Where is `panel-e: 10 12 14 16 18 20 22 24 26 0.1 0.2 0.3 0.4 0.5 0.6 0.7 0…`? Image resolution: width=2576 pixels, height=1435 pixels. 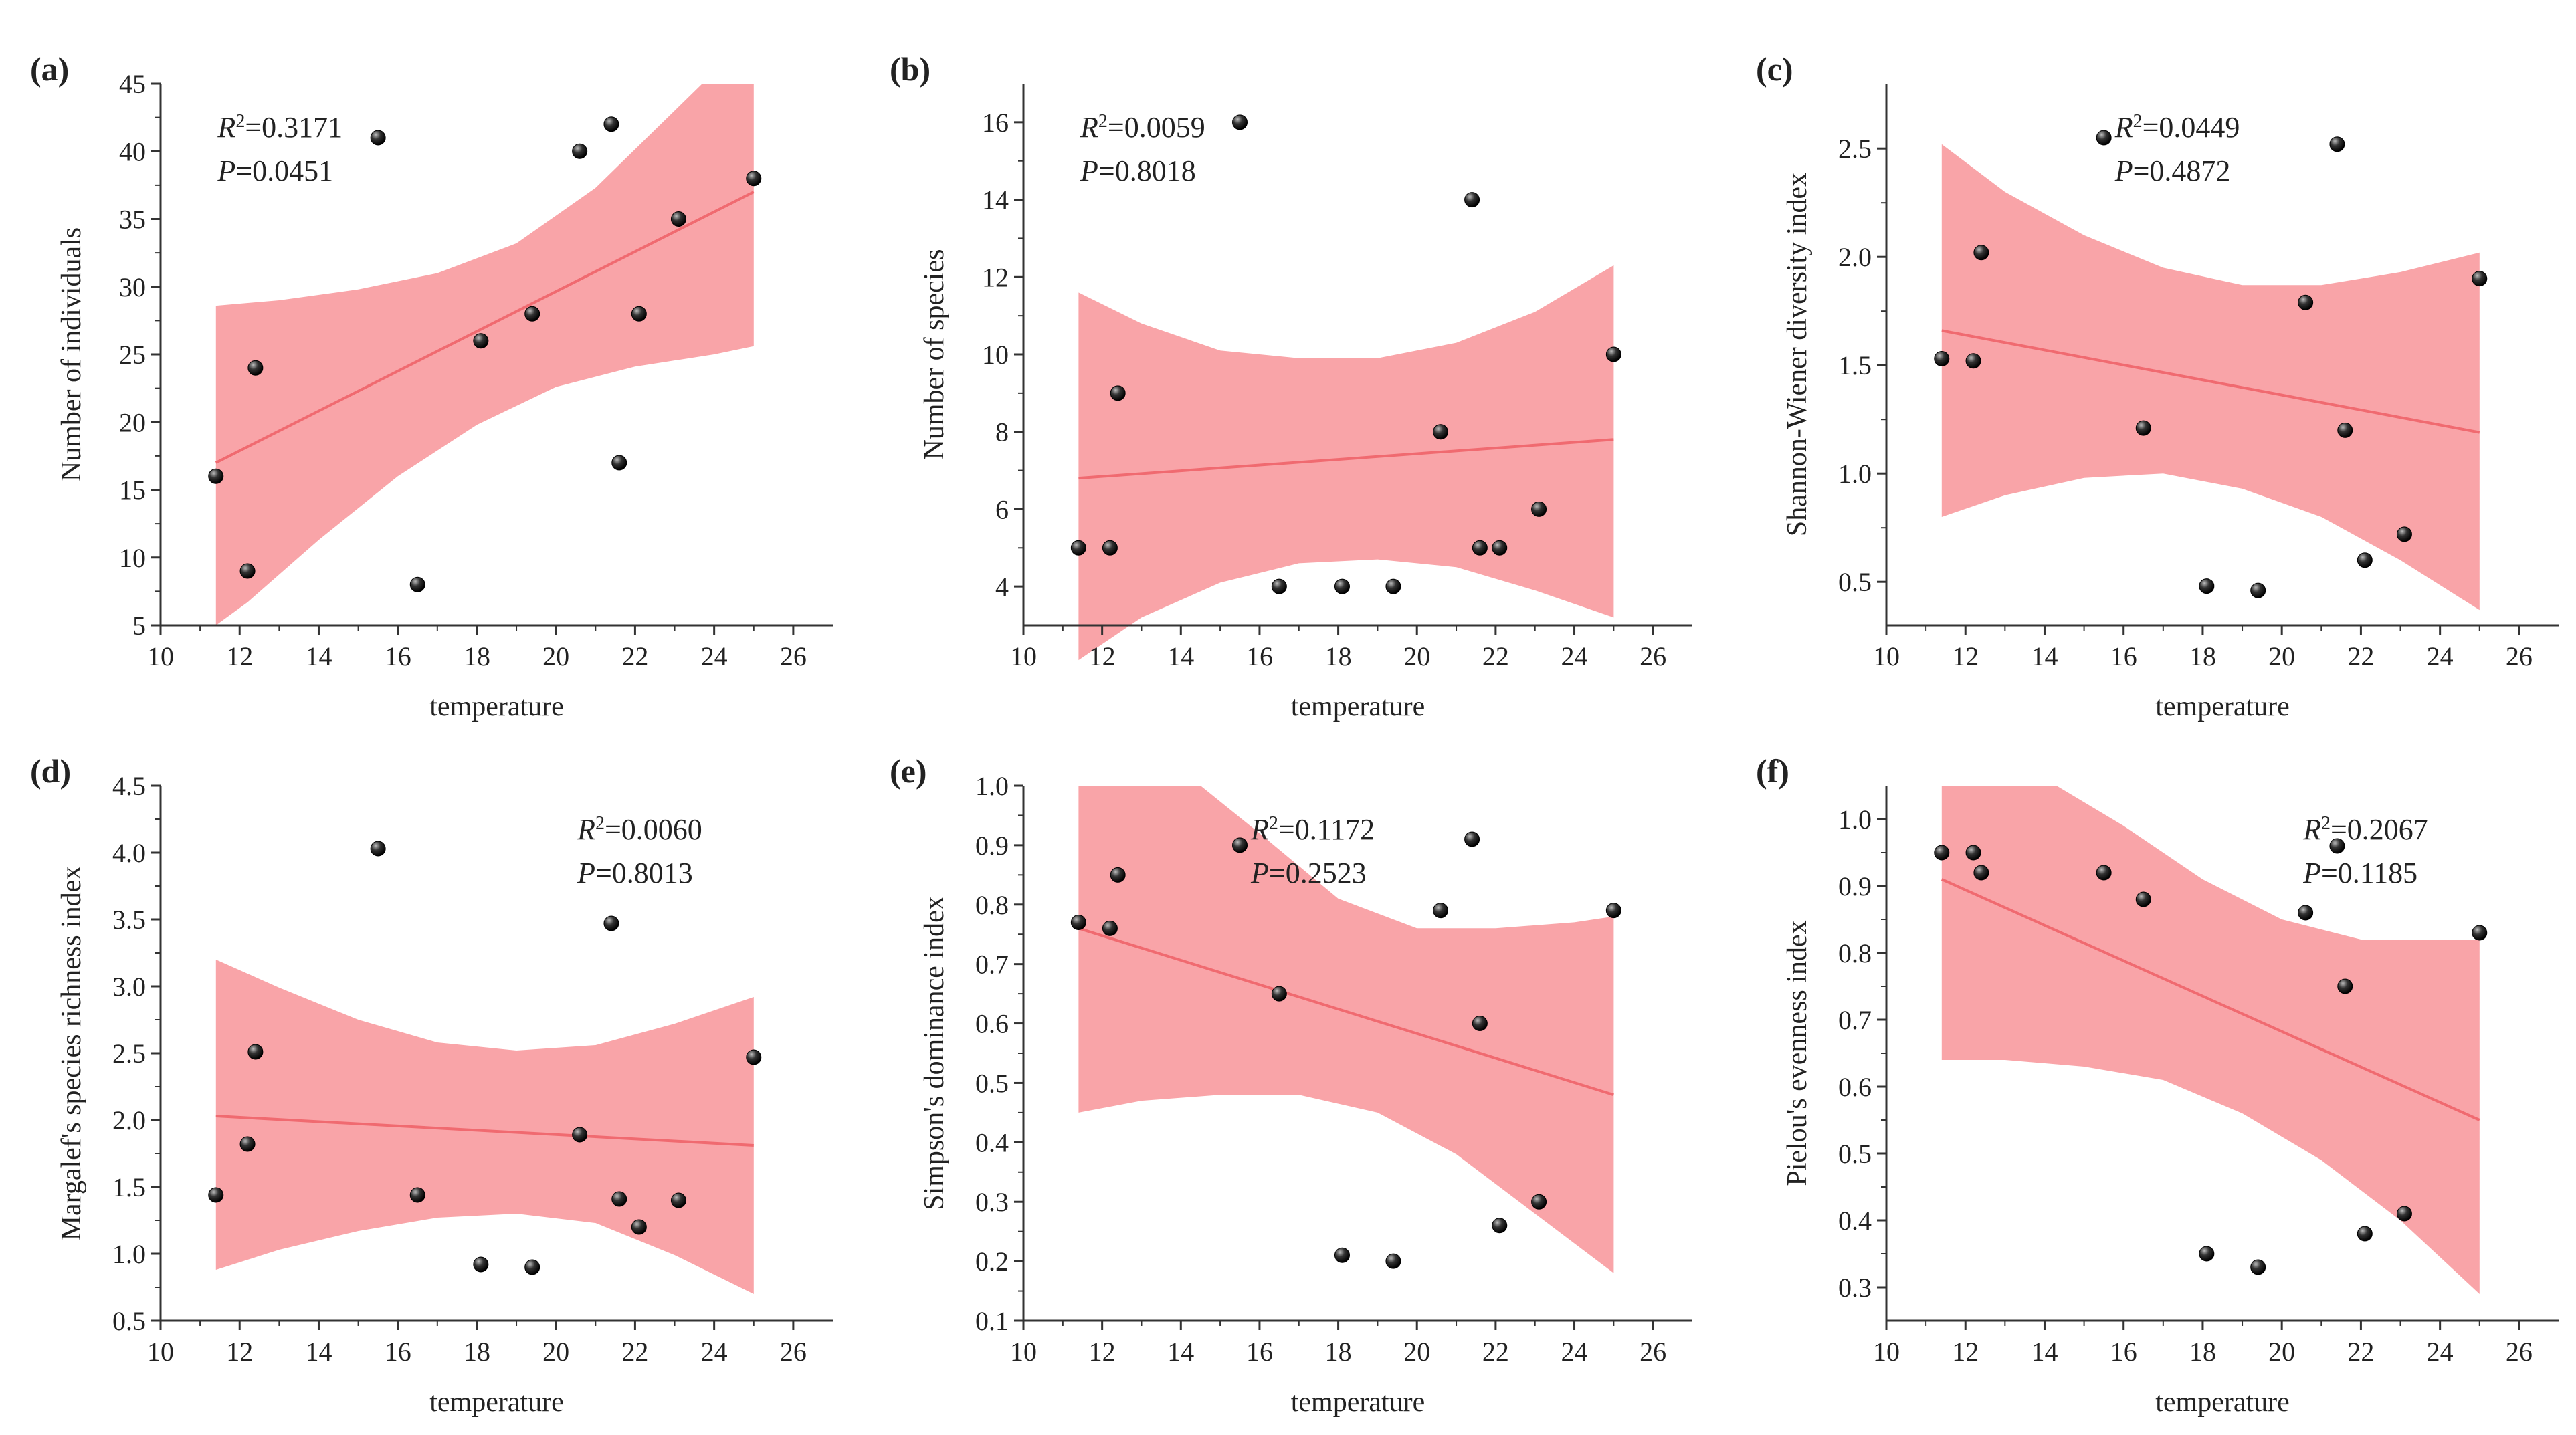
panel-e: 10 12 14 16 18 20 22 24 26 0.1 0.2 0.3 0.4 0.5 0.6 0.7 0… is located at coordinates (1291, 1085).